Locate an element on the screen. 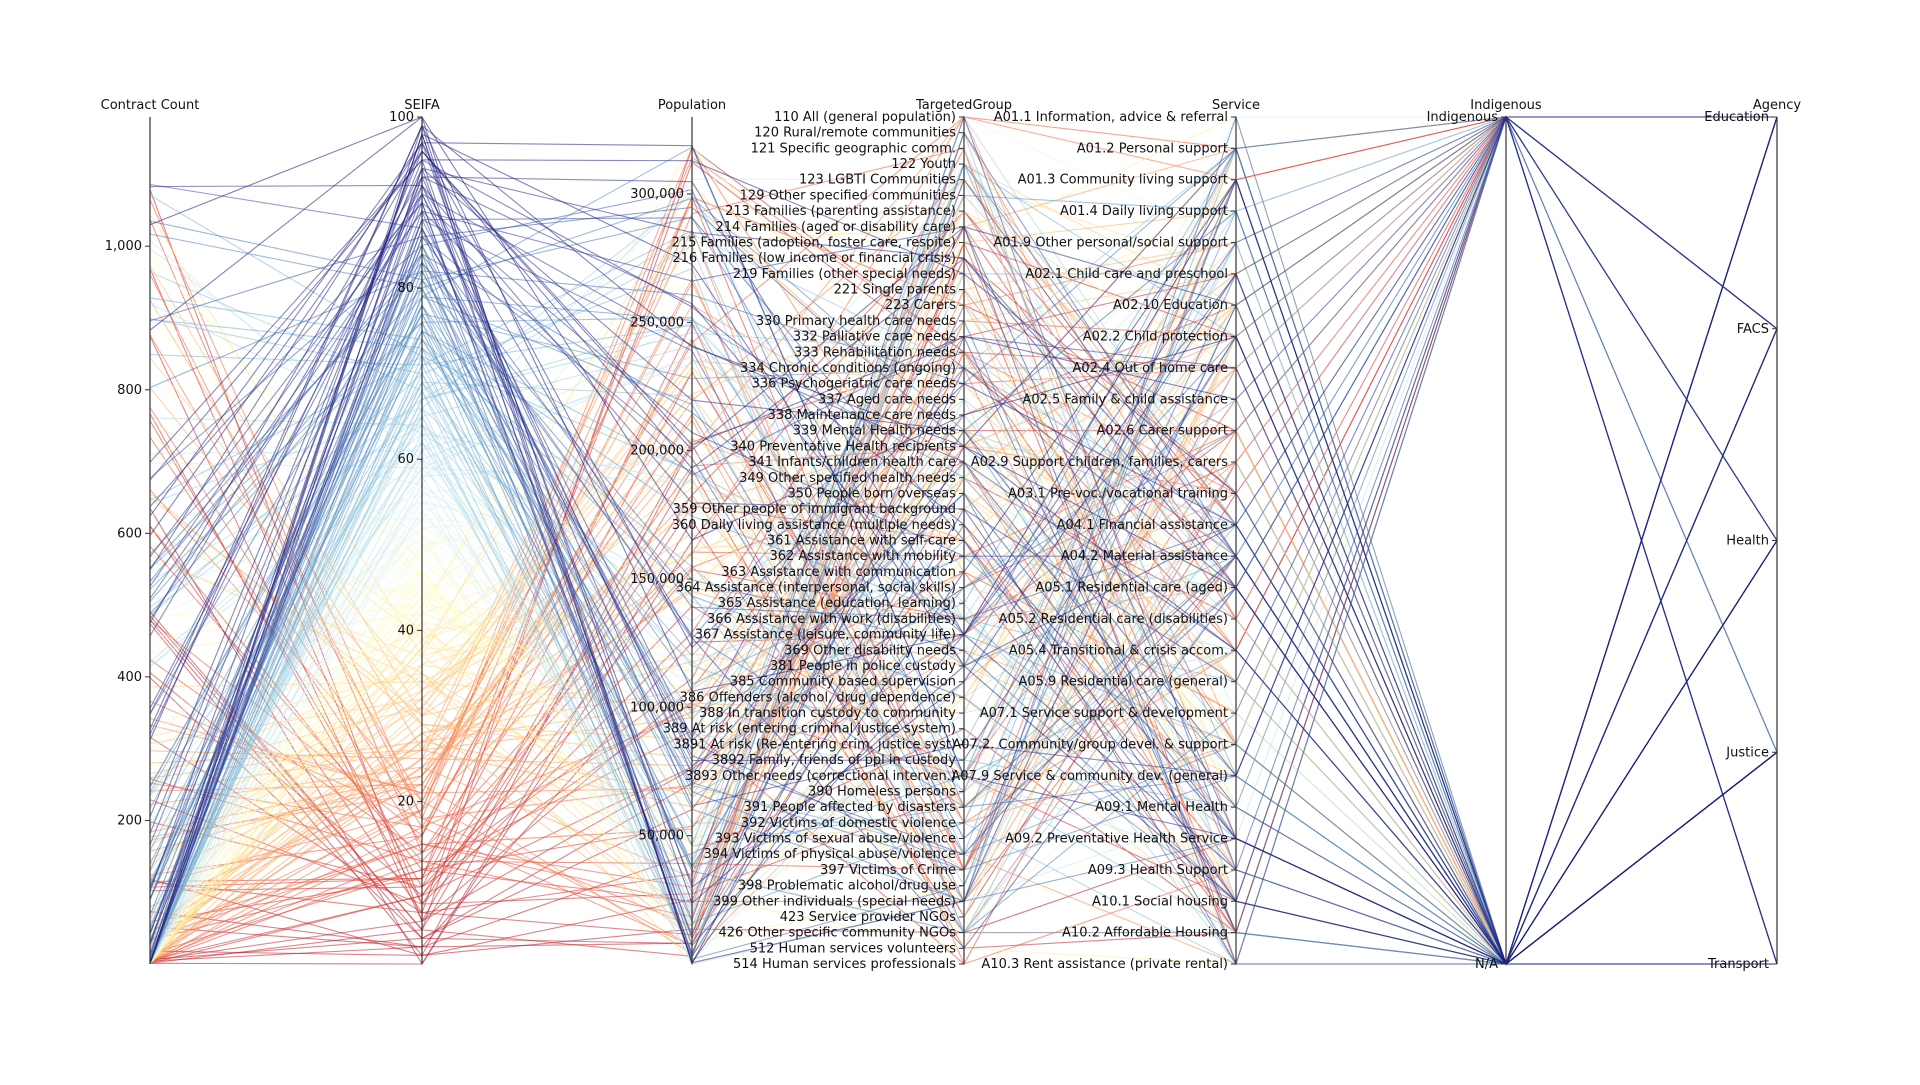 The width and height of the screenshot is (1920, 1085). tick-label-contract-count-1000: 1,000 is located at coordinates (123, 246).